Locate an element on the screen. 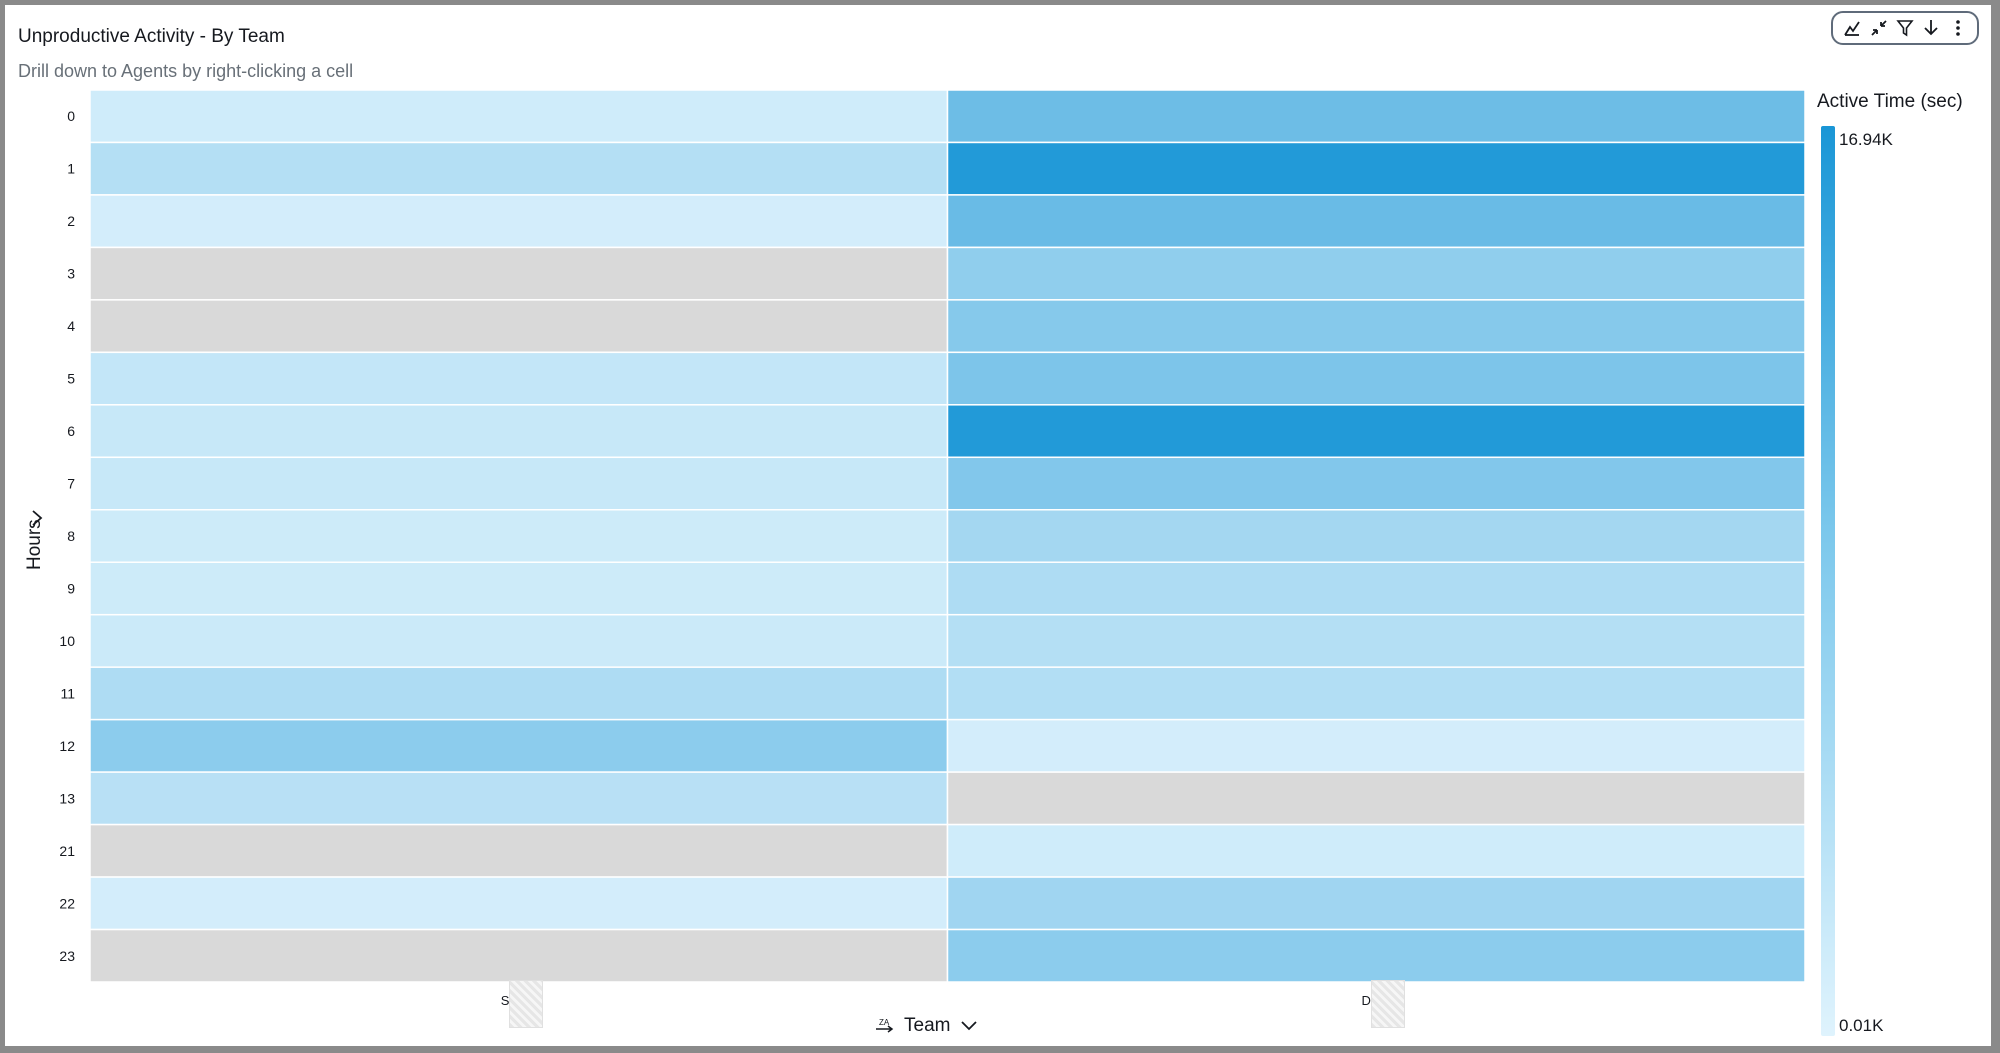 The height and width of the screenshot is (1053, 2000). legend-title: Active Time (sec) is located at coordinates (1890, 101).